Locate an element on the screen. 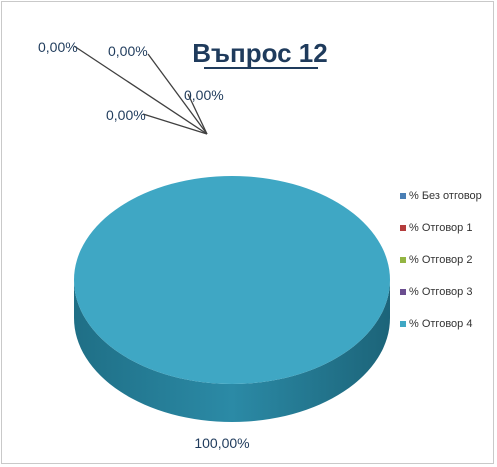  legend-entry: % Отговор 1 is located at coordinates (440, 228).